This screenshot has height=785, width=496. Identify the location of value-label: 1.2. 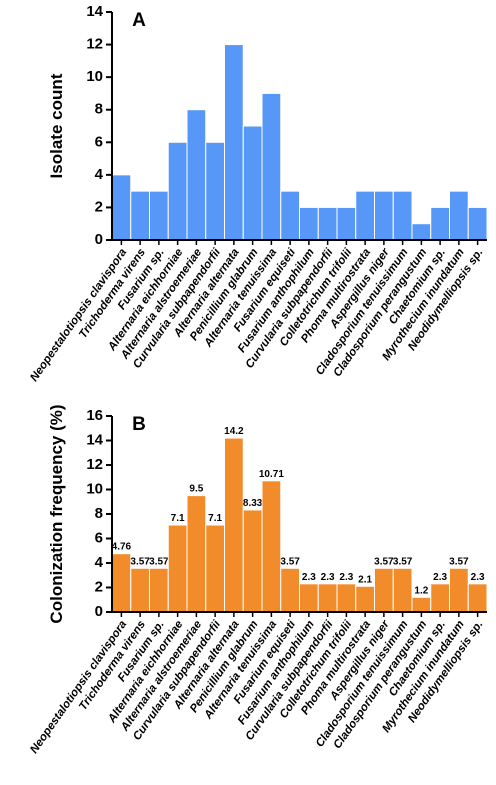
(421, 590).